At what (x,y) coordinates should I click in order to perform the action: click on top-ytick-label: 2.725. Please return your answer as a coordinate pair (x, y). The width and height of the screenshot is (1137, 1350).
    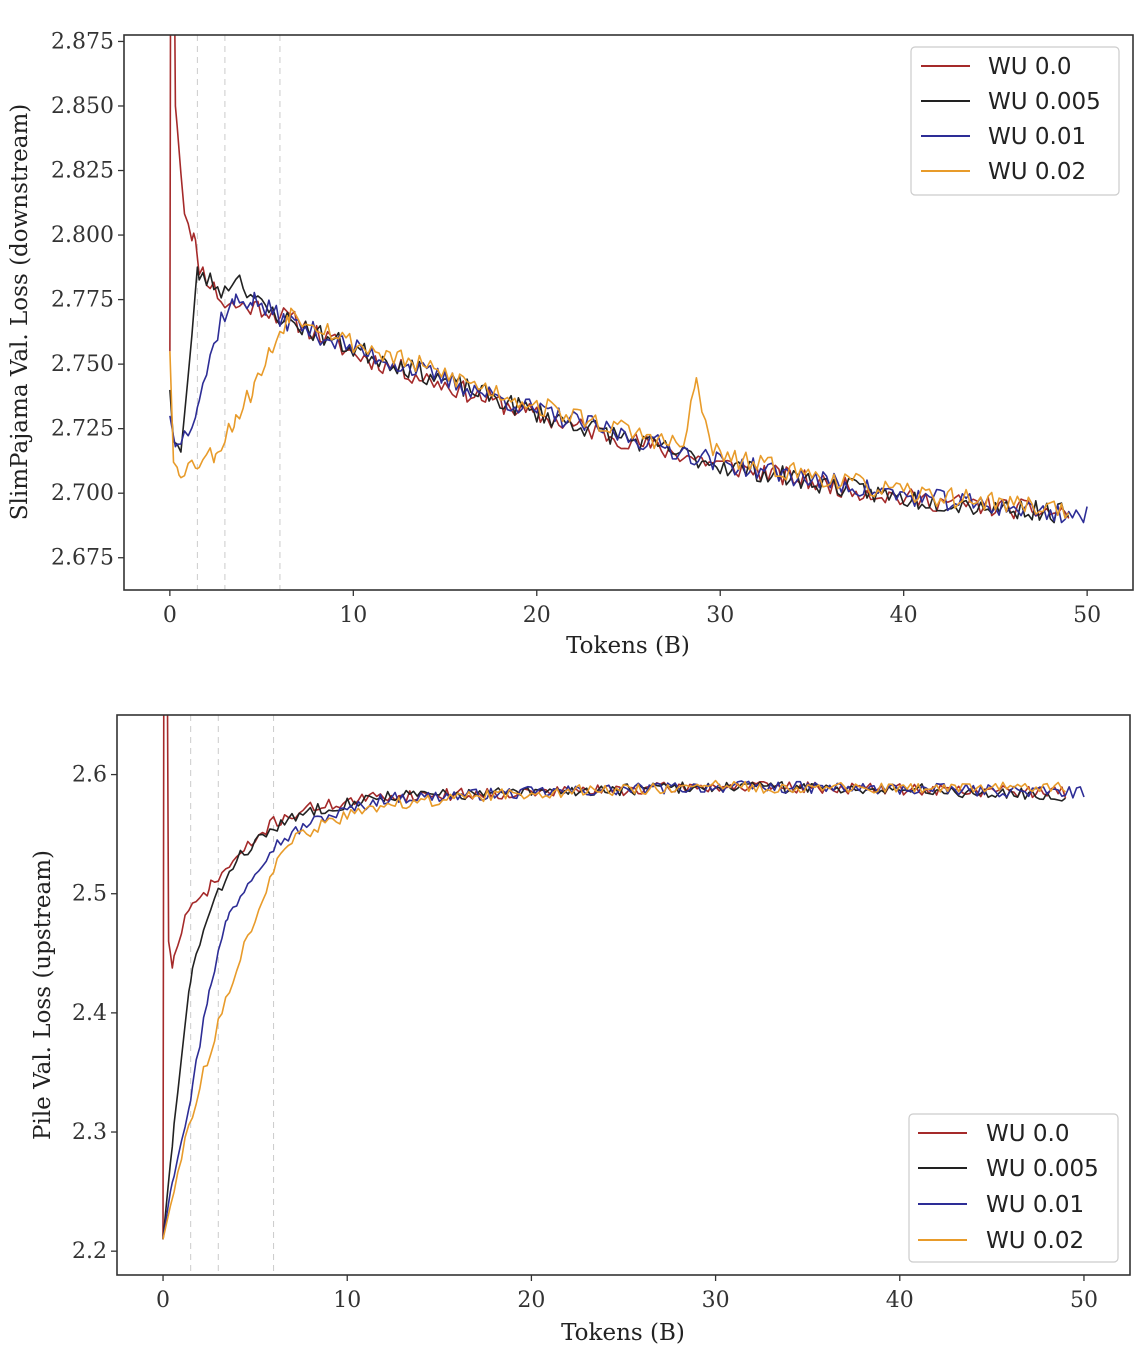
    Looking at the image, I should click on (82, 429).